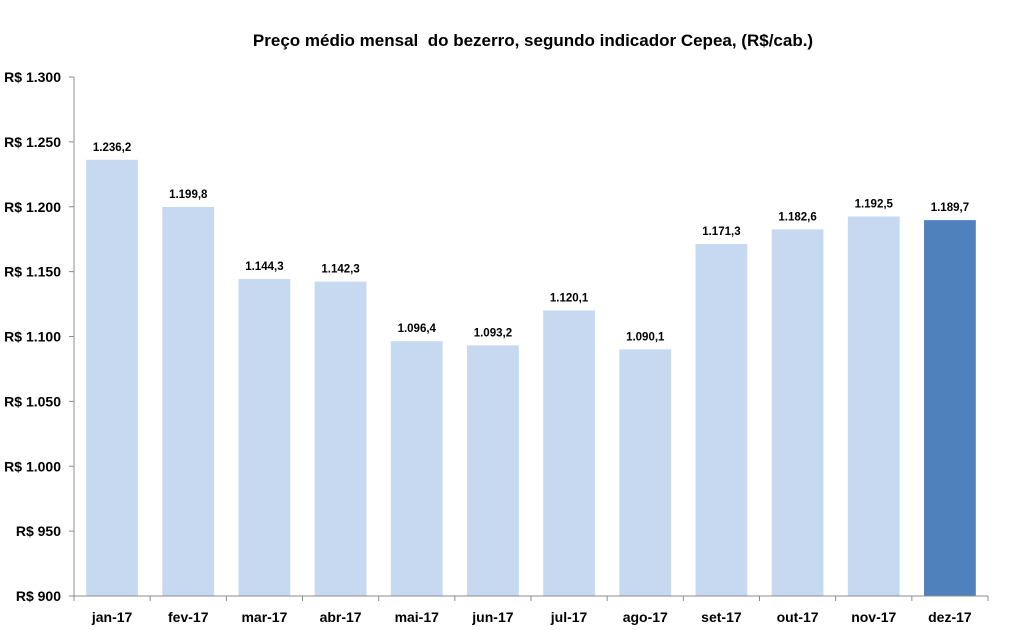 This screenshot has width=1011, height=630. What do you see at coordinates (417, 329) in the screenshot?
I see `data-label: 1.096,4` at bounding box center [417, 329].